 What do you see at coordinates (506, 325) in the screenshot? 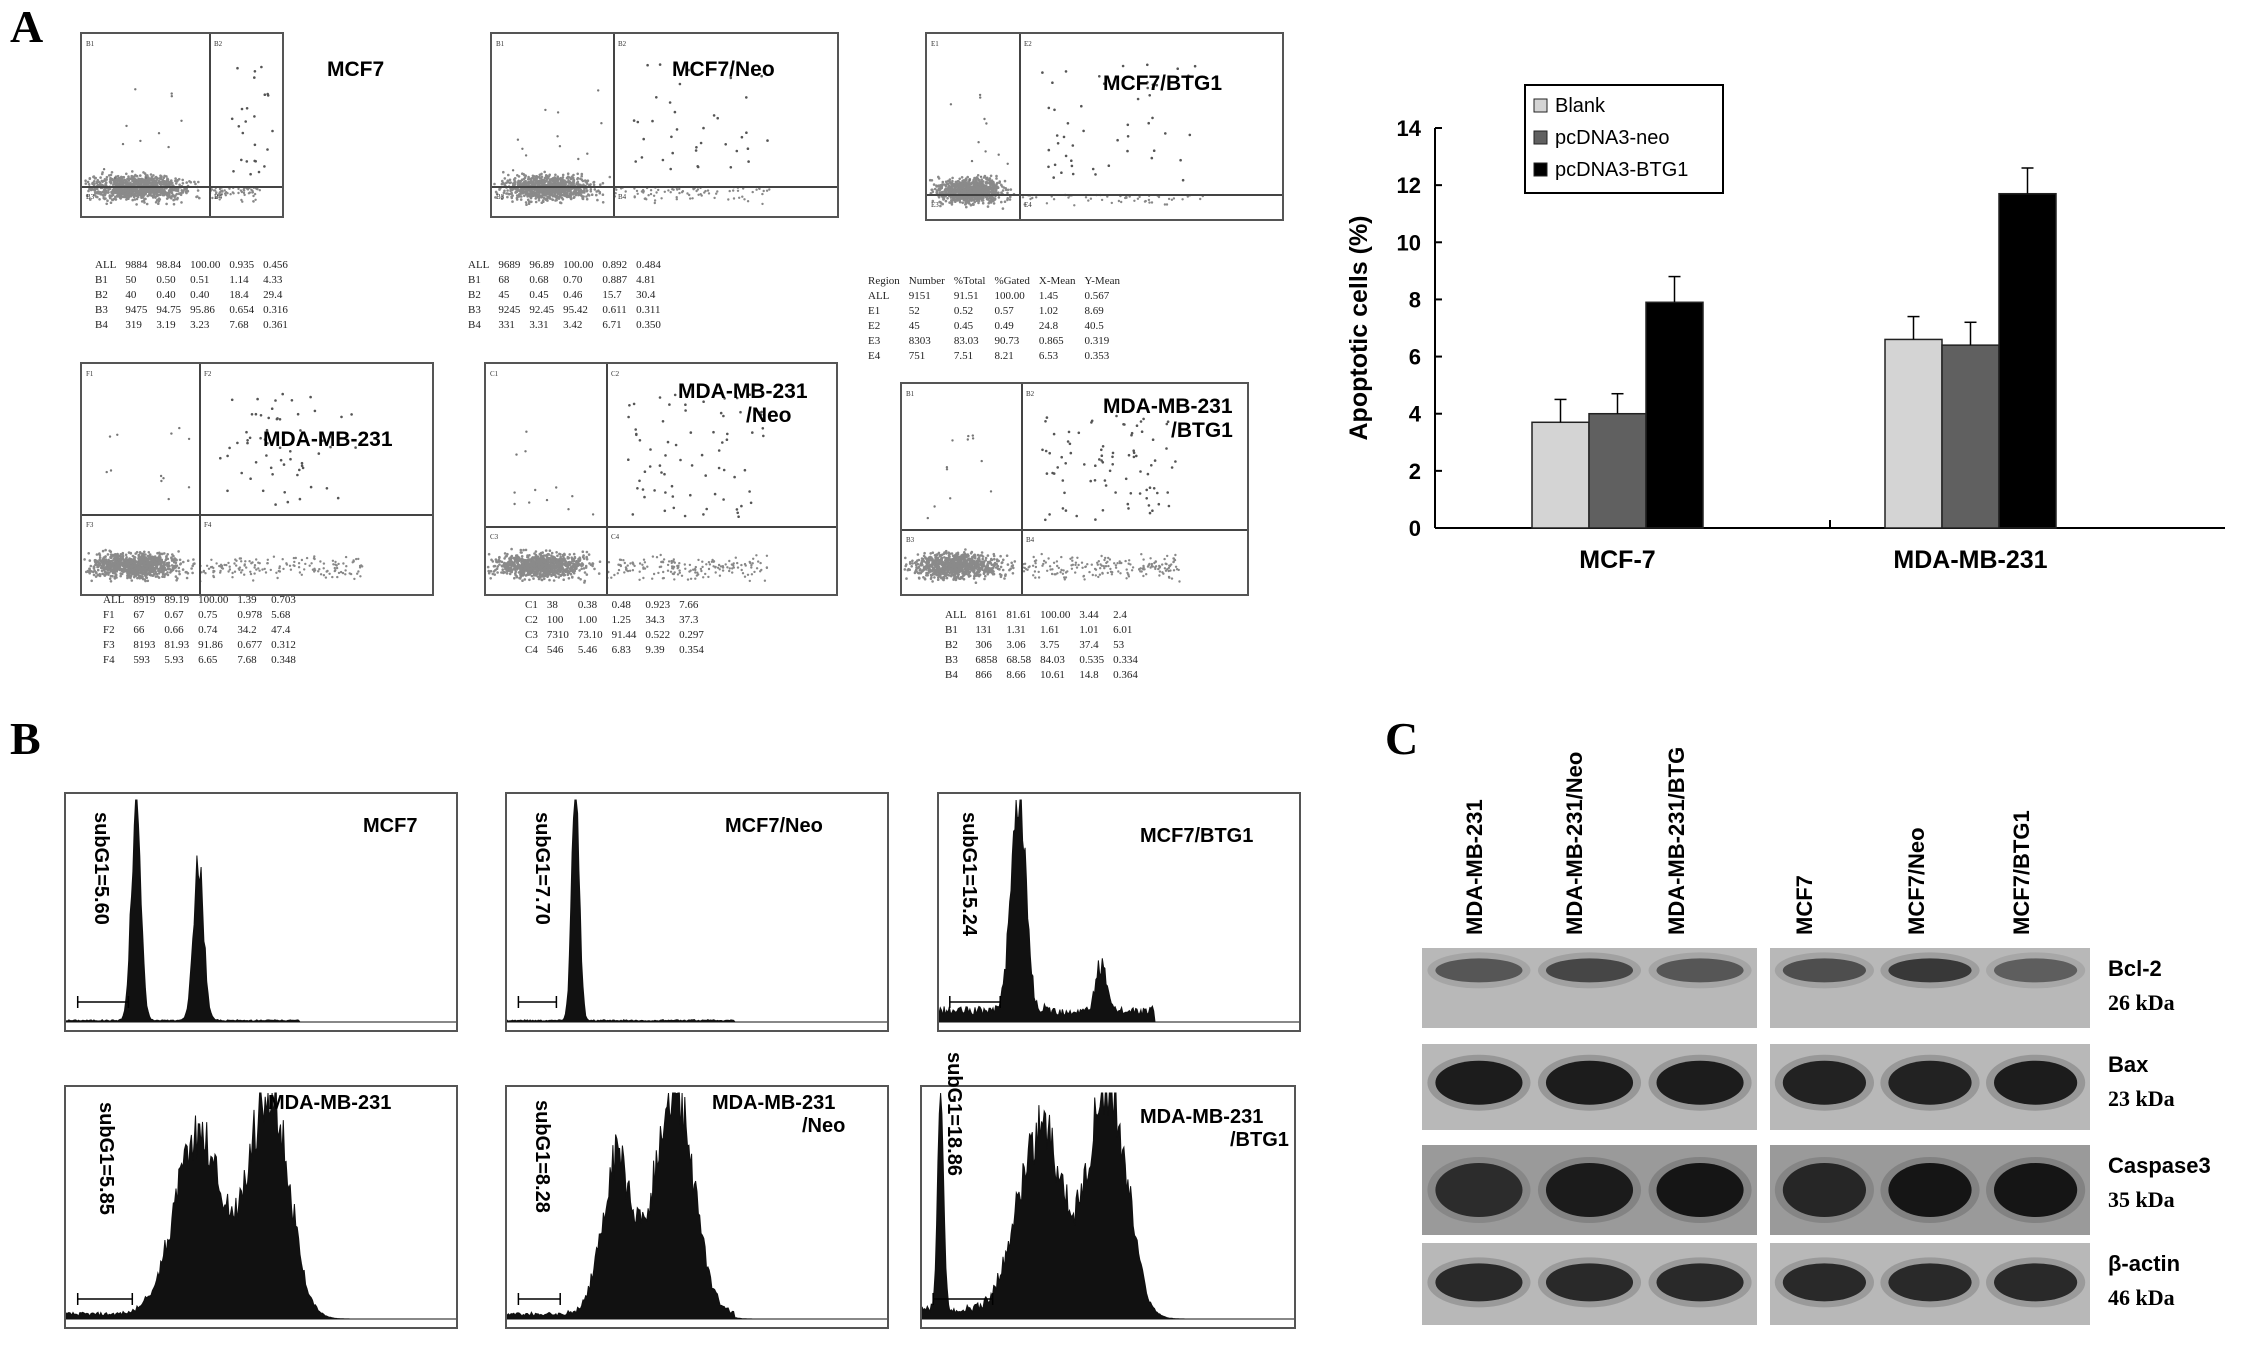
I see `stats-cell: 331` at bounding box center [506, 325].